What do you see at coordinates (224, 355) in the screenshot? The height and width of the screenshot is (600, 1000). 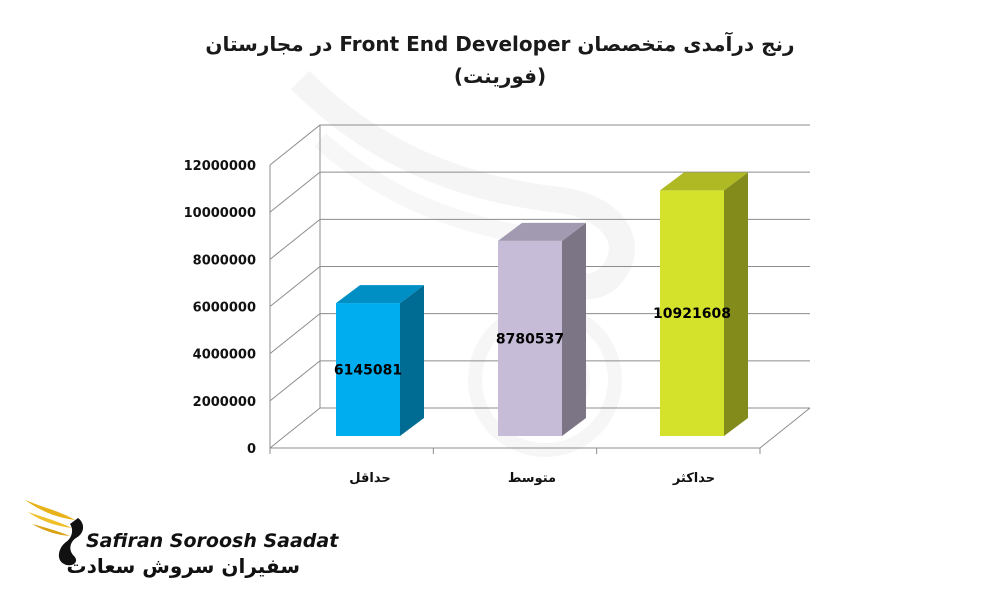 I see `y-tick-label: 4000000` at bounding box center [224, 355].